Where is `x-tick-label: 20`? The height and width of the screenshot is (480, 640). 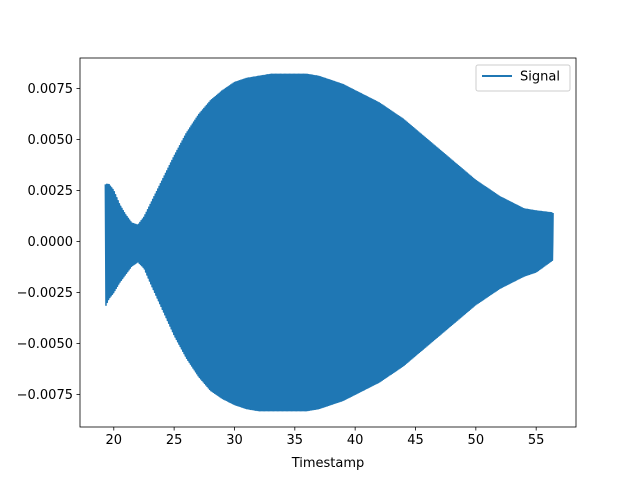 x-tick-label: 20 is located at coordinates (114, 440).